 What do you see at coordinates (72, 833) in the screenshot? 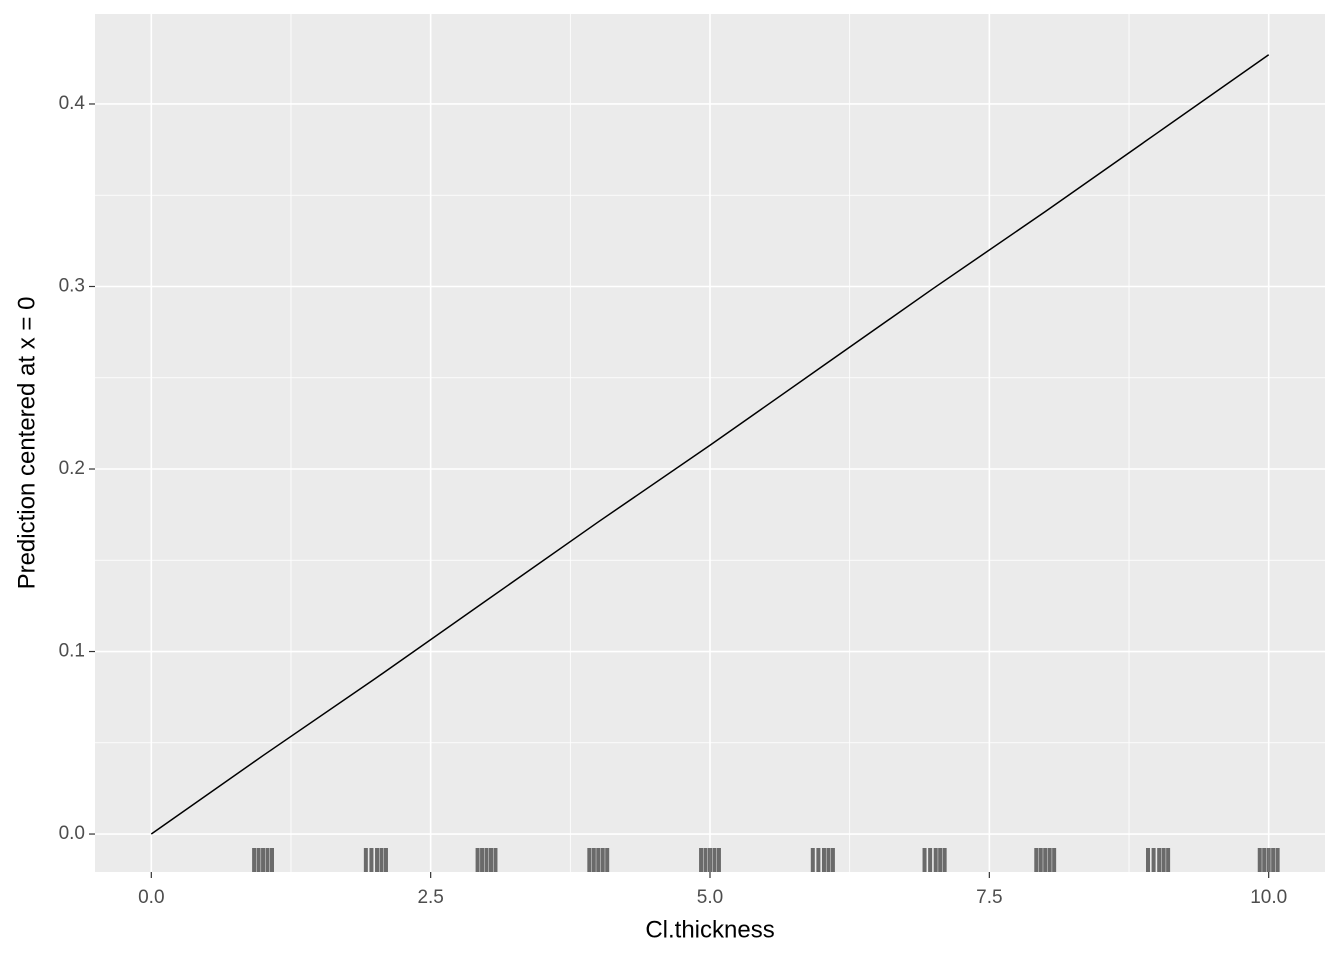
I see `y-tick-label: 0.0` at bounding box center [72, 833].